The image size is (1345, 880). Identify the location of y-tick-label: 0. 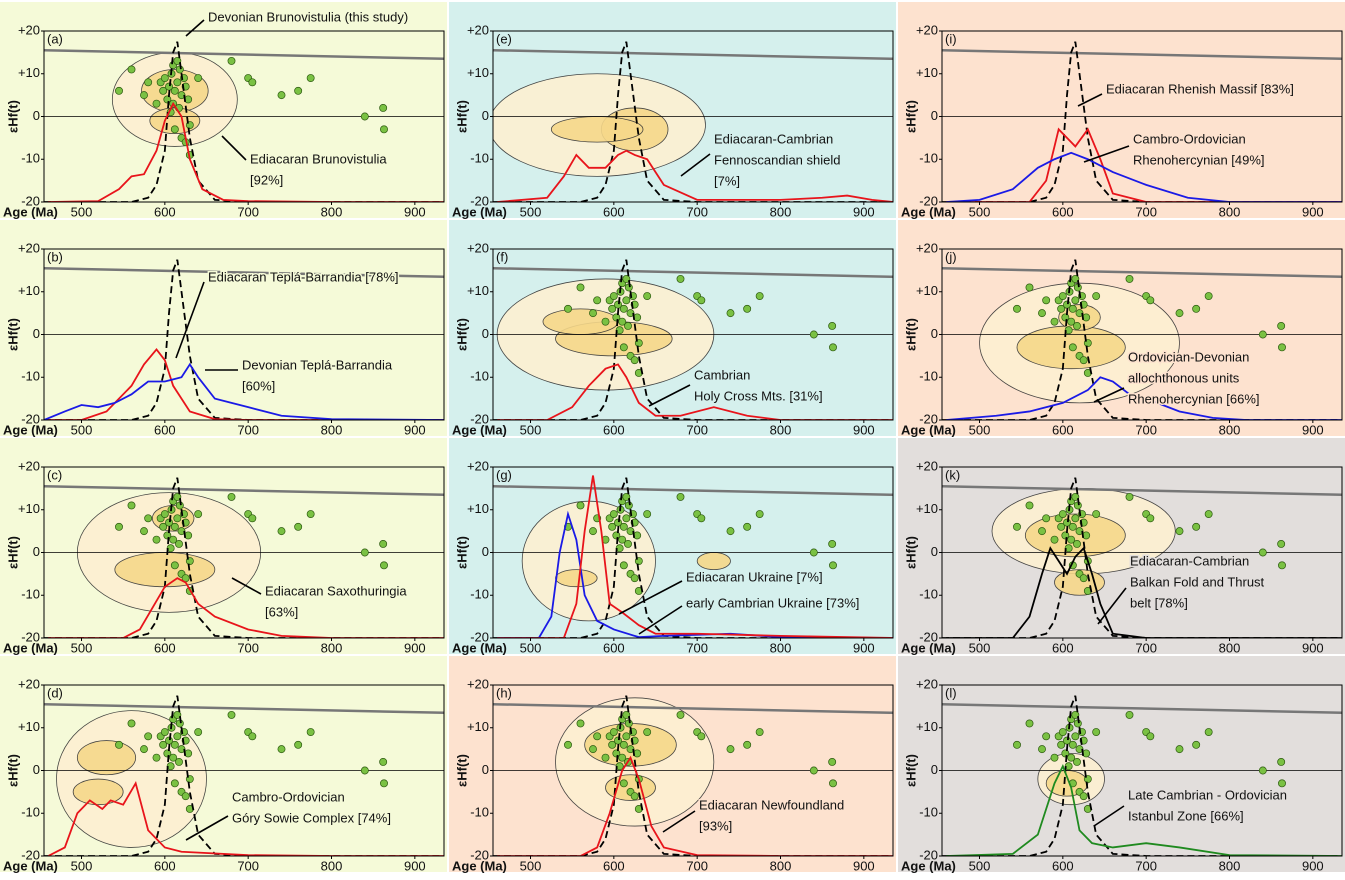
(934, 769).